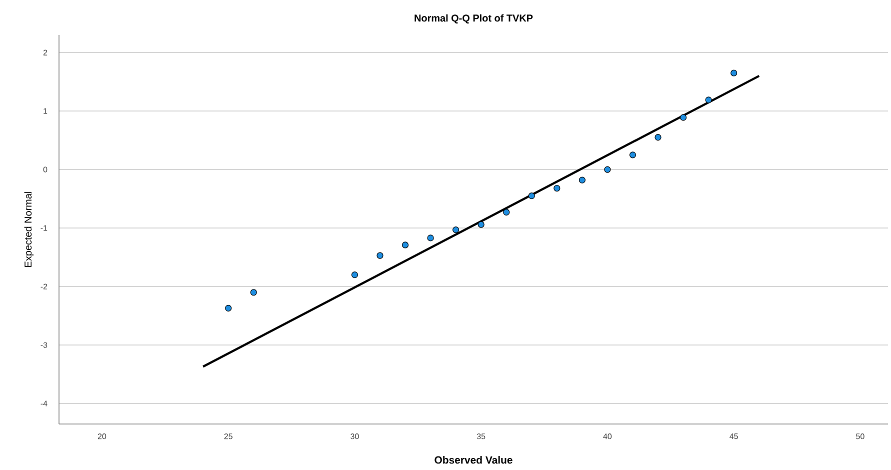 The height and width of the screenshot is (470, 891). I want to click on x-axis-title: Observed Value, so click(473, 460).